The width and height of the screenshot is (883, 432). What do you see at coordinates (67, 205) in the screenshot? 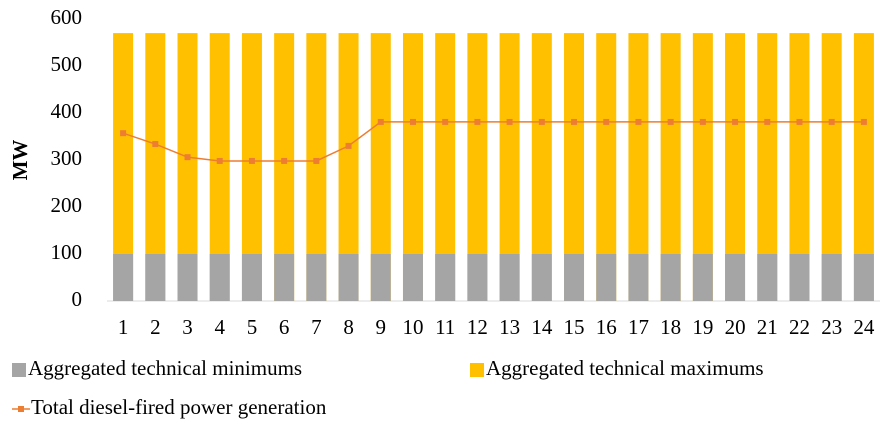
I see `y-tick-label: 200` at bounding box center [67, 205].